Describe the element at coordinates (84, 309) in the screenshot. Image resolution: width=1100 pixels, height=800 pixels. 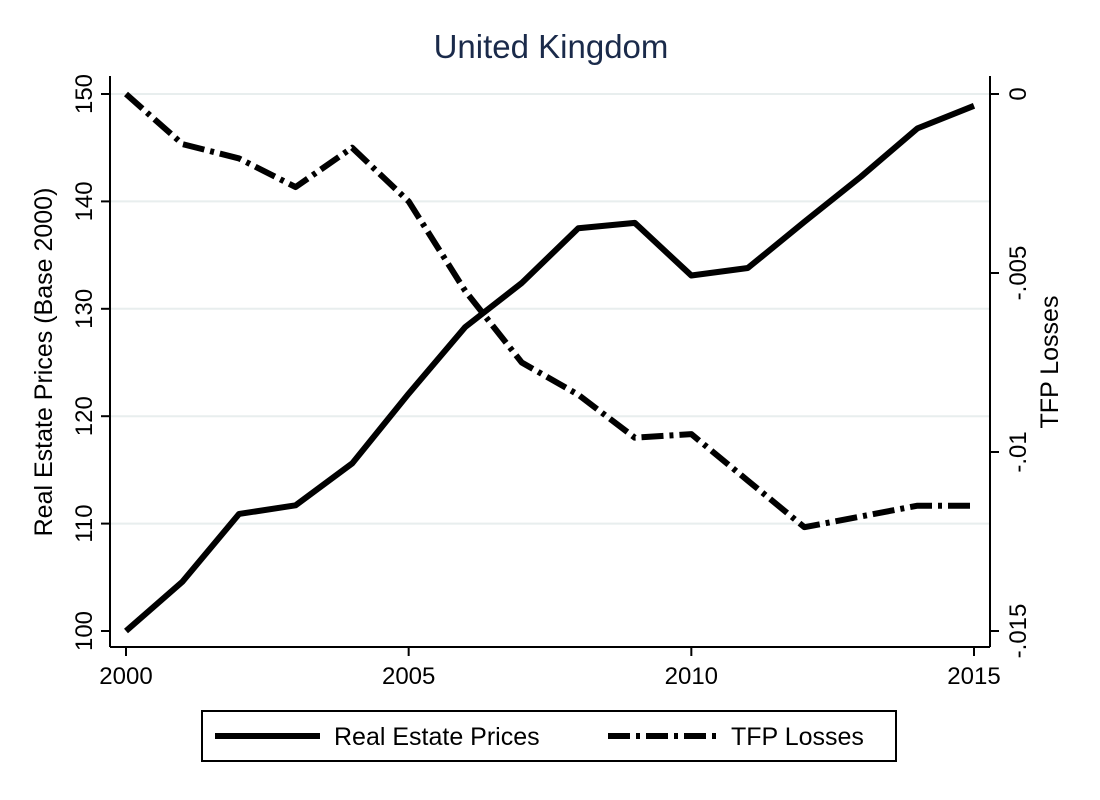
I see `left-y-tick-label: 130` at that location.